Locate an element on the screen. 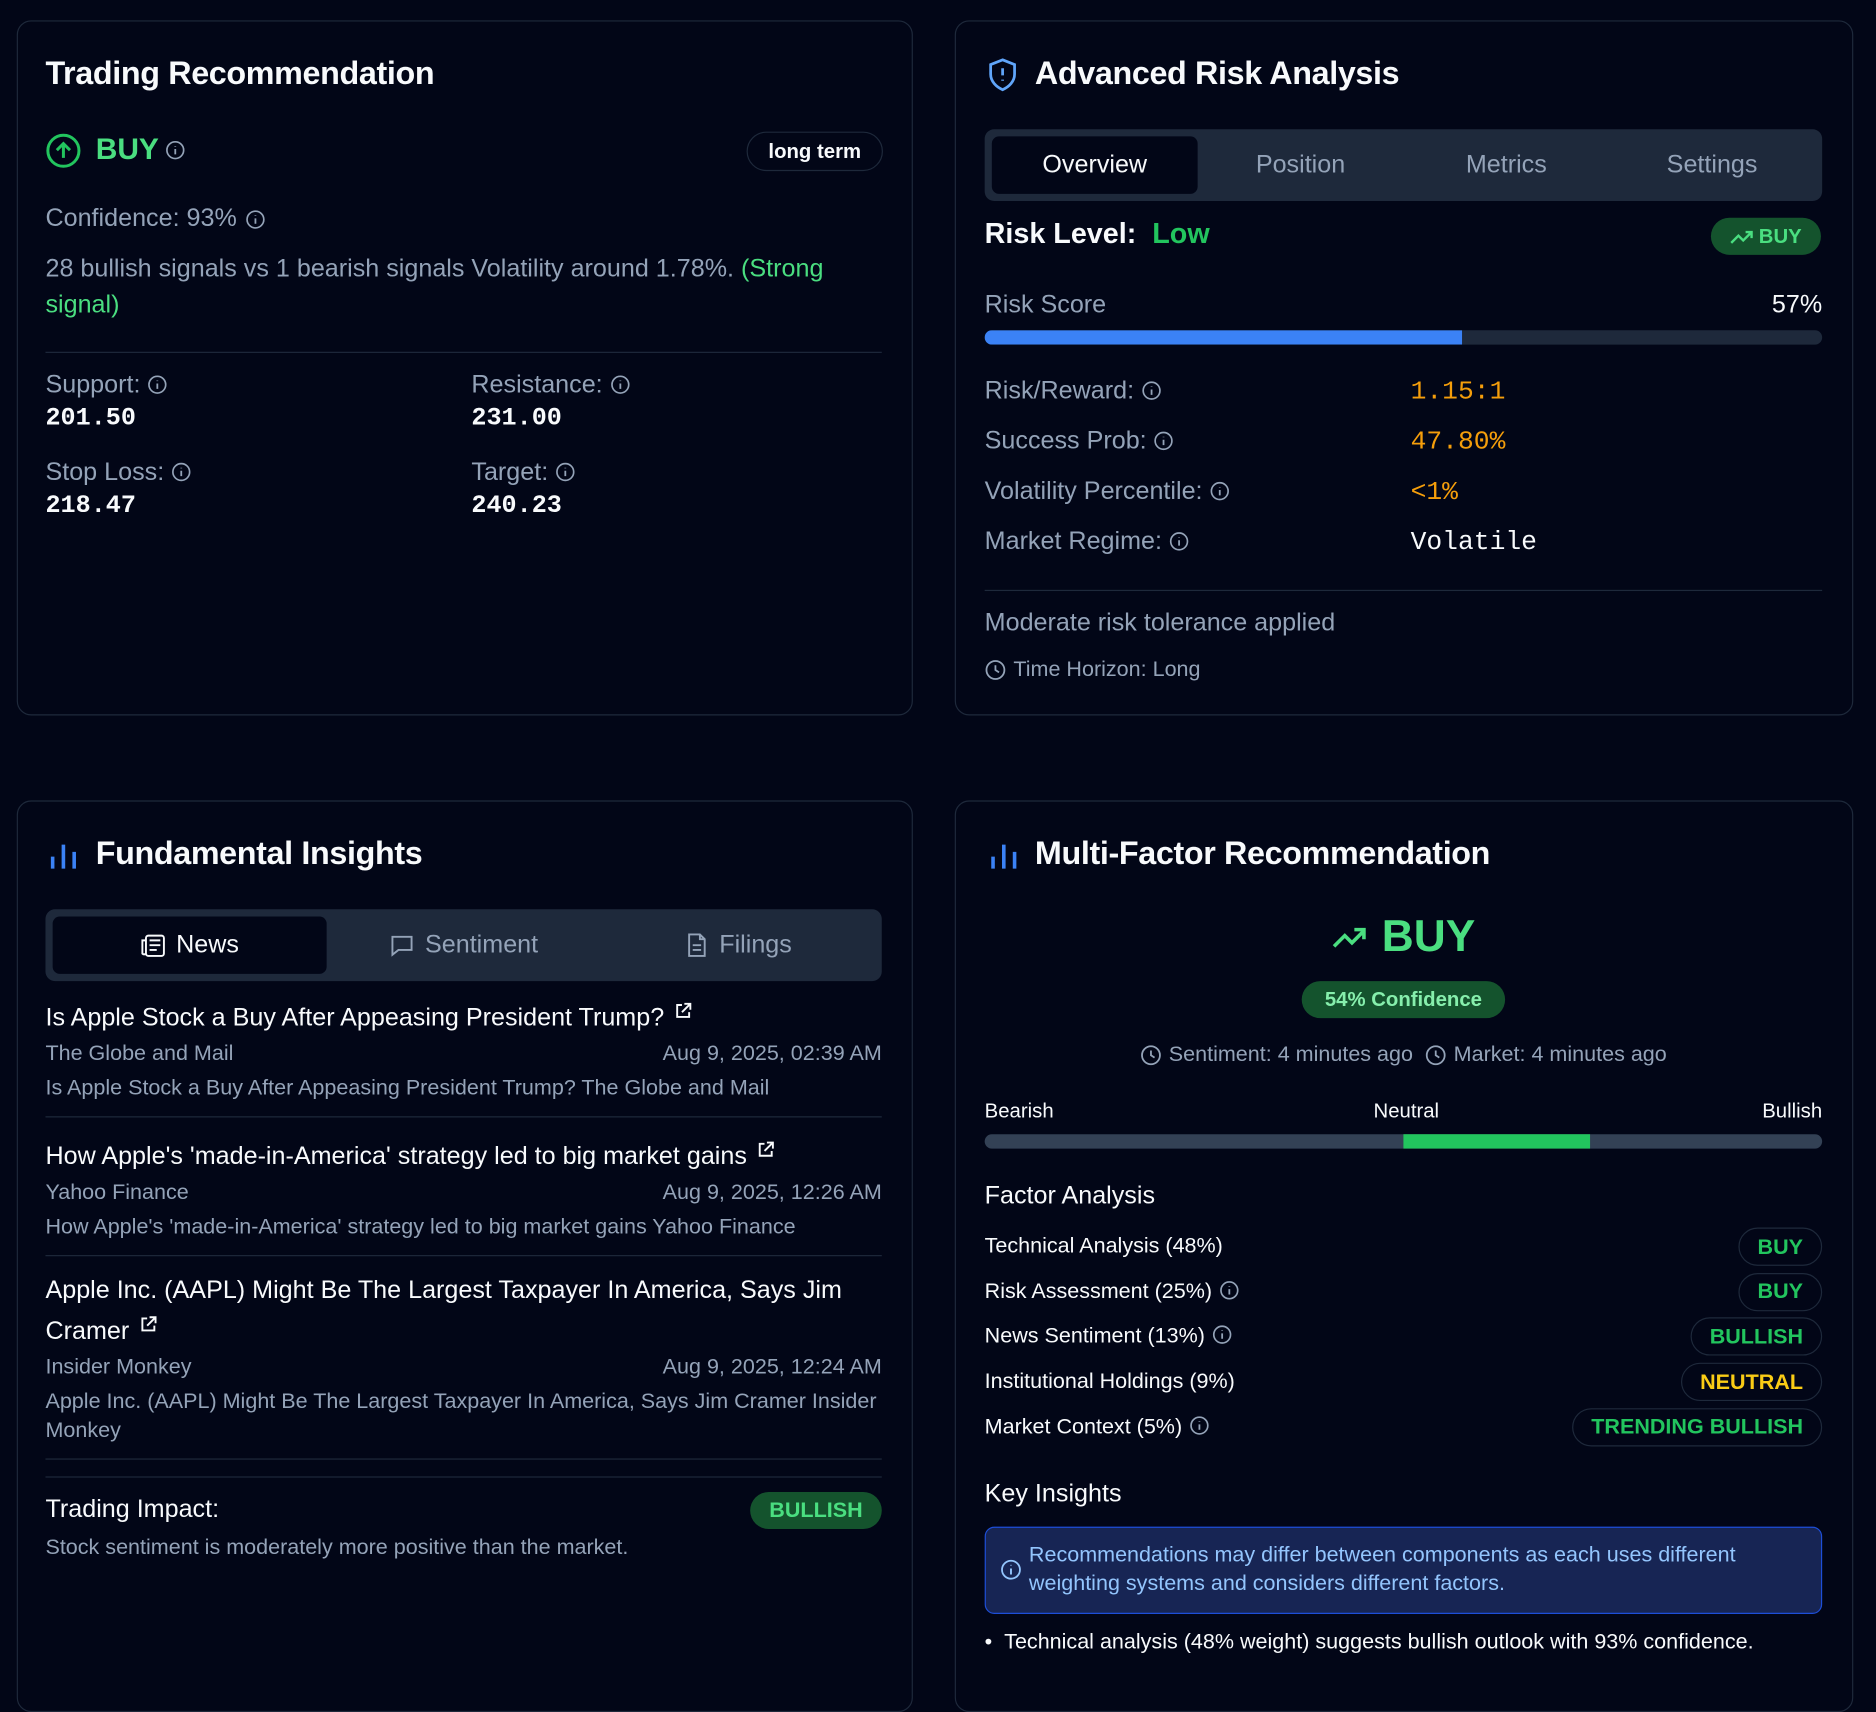  level-value: 231.00 is located at coordinates (516, 419).